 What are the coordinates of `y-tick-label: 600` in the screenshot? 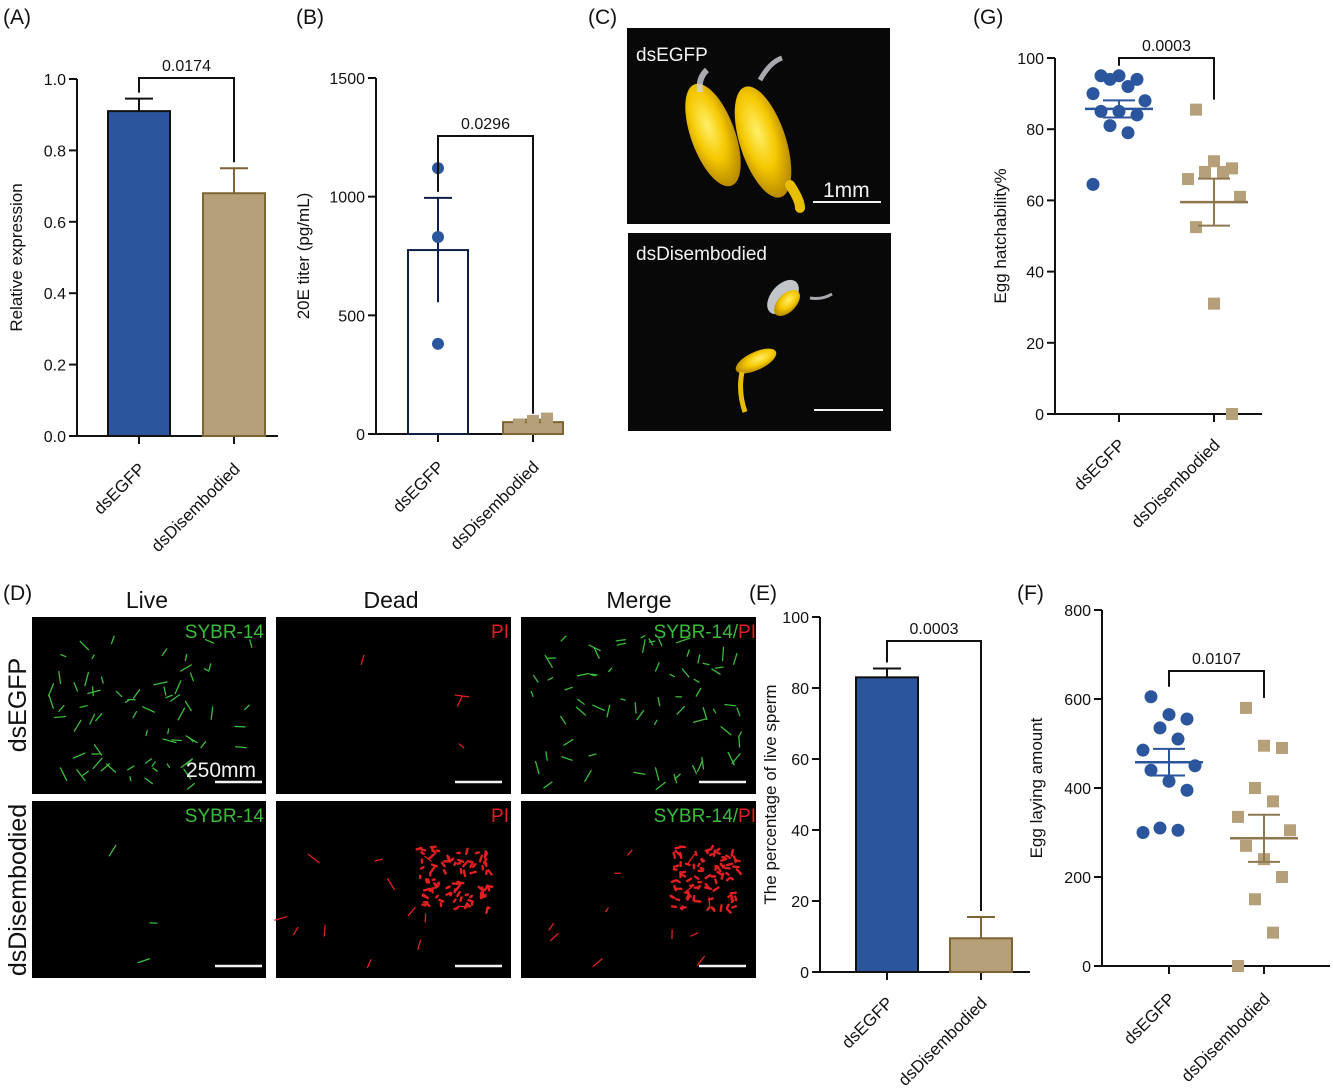 It's located at (1077, 700).